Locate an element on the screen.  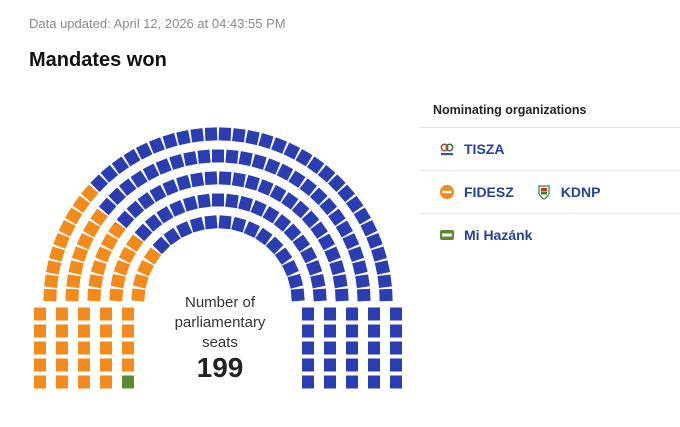
kdnp-logo-icon is located at coordinates (544, 192).